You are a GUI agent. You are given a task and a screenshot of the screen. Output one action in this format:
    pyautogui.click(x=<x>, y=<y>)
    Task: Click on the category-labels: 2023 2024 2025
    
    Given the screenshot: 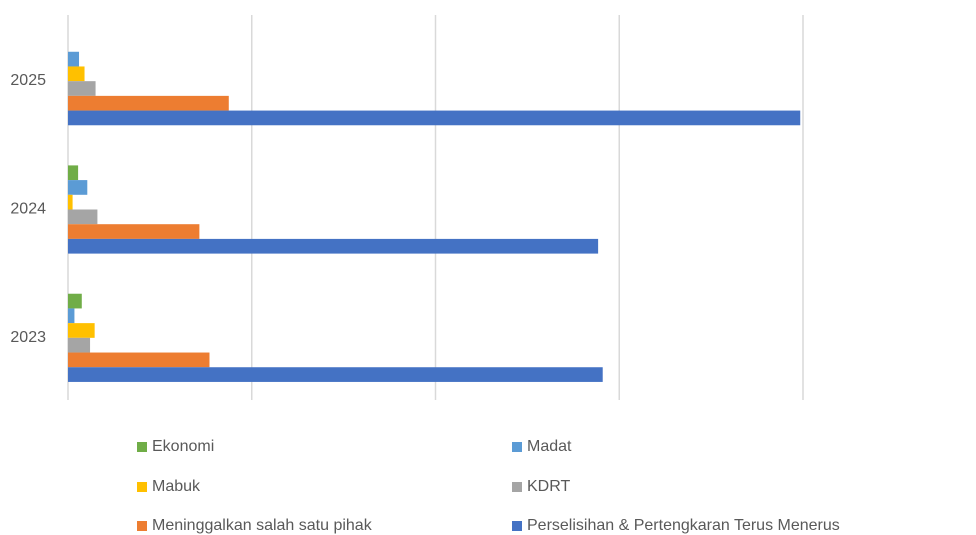 What is the action you would take?
    pyautogui.click(x=28, y=209)
    